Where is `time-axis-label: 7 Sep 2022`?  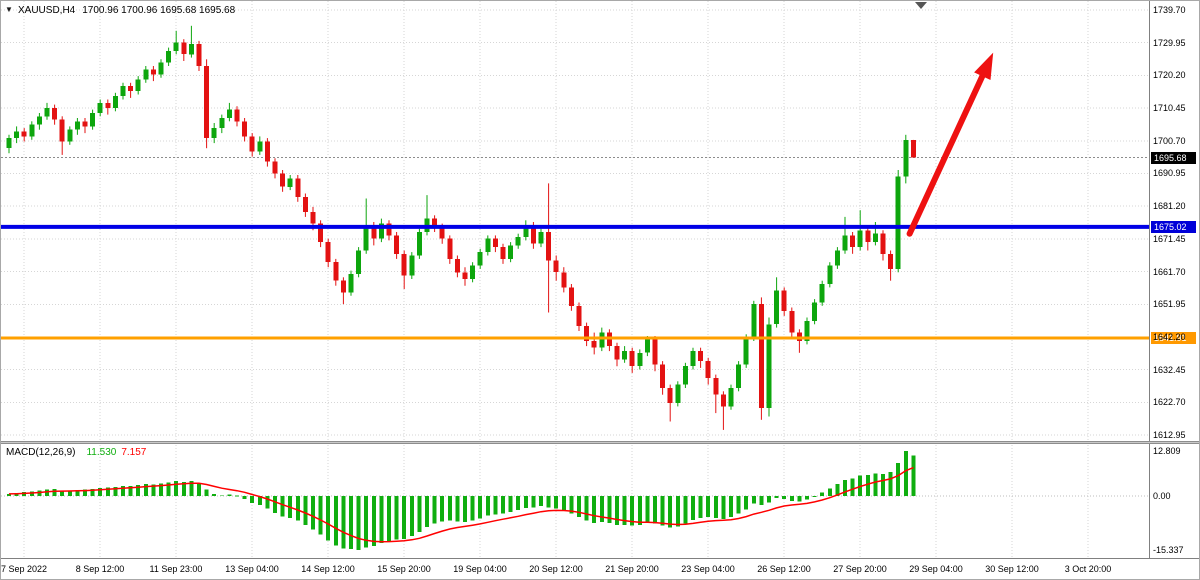 time-axis-label: 7 Sep 2022 is located at coordinates (24, 569).